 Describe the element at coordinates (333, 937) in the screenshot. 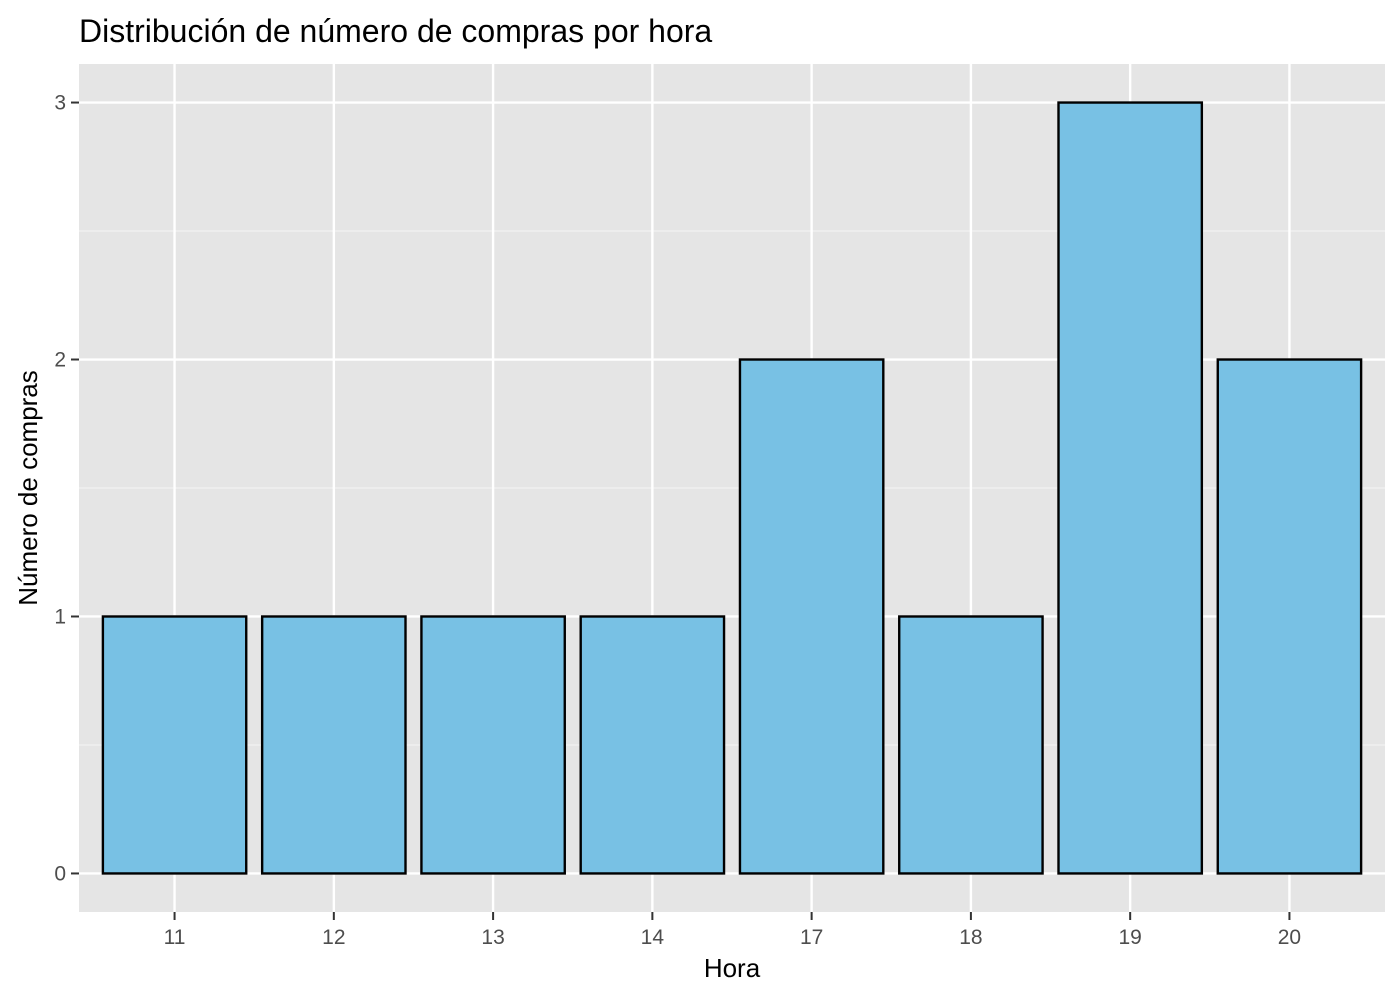

I see `x-tick-label: 12` at that location.